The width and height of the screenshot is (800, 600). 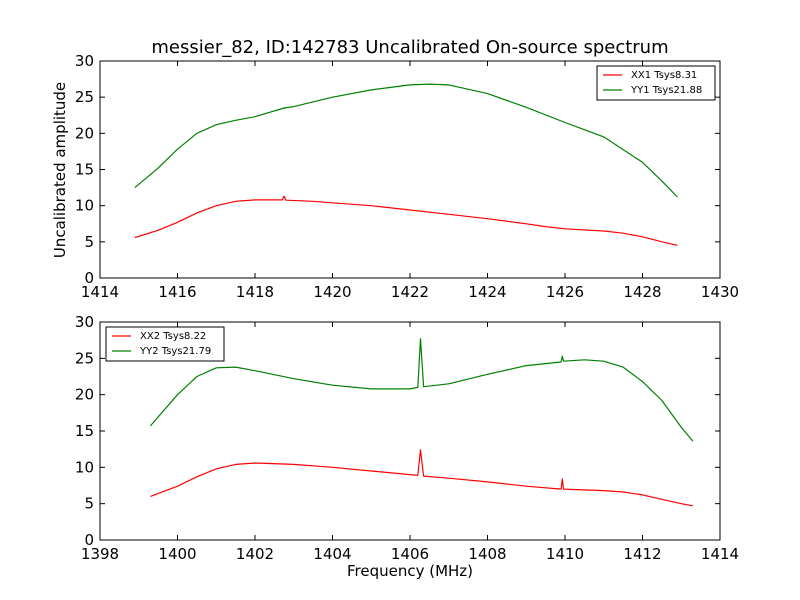 What do you see at coordinates (84, 97) in the screenshot?
I see `top-ytick-label: 25` at bounding box center [84, 97].